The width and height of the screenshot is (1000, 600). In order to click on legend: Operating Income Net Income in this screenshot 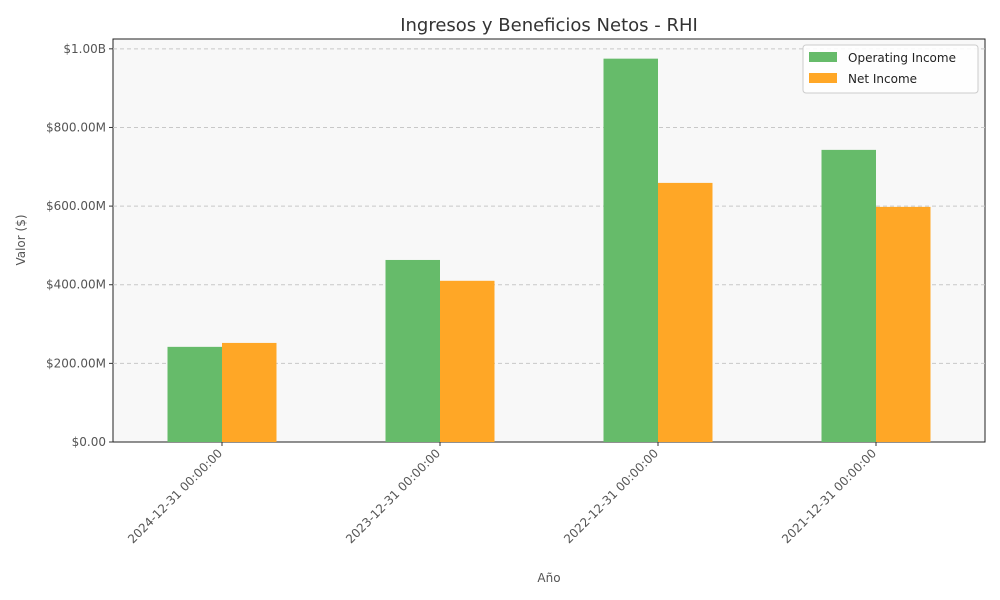, I will do `click(890, 69)`.